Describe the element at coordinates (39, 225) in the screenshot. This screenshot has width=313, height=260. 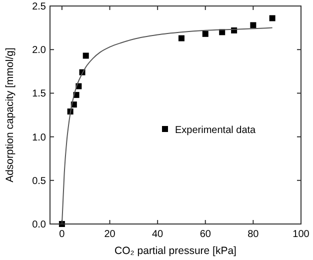
I see `y-tick-label: 0.0` at that location.